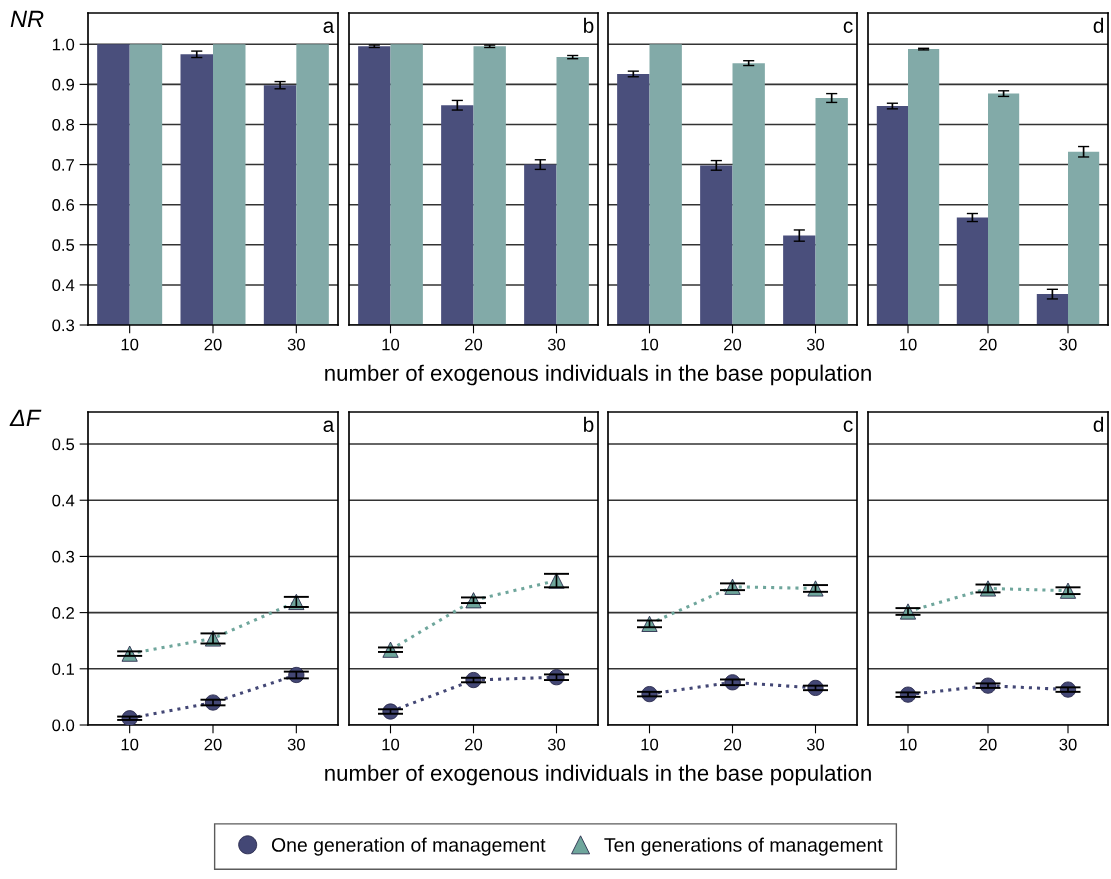 This screenshot has width=1111, height=879. Describe the element at coordinates (63, 669) in the screenshot. I see `y-tick-label: 0.1` at that location.